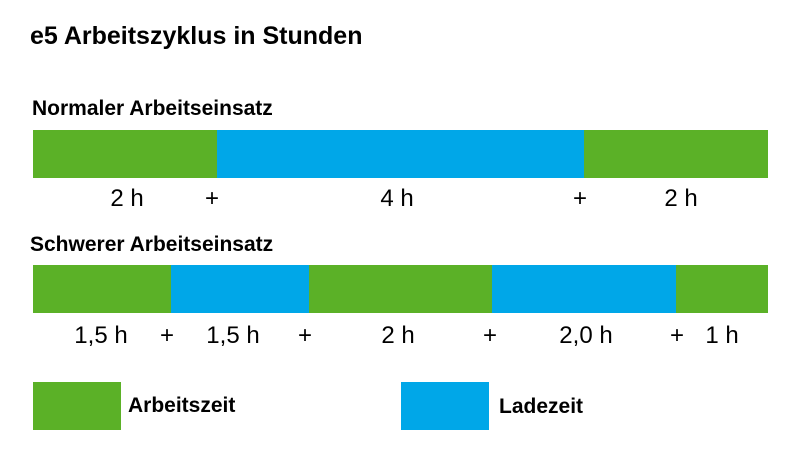  I want to click on cycle-bar-heavy, so click(400, 289).